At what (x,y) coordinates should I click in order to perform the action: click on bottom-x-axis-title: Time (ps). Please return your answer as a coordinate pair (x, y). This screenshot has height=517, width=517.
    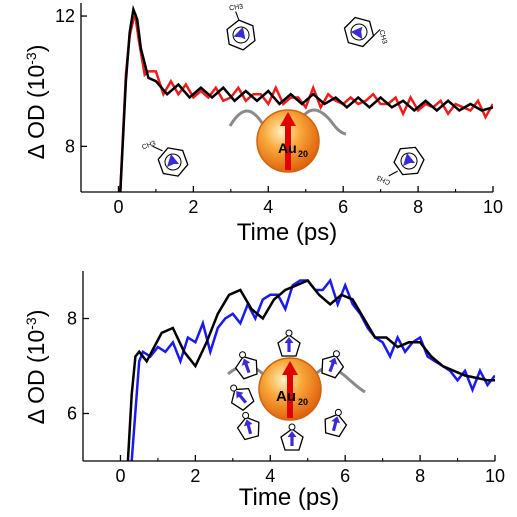
    Looking at the image, I should click on (289, 497).